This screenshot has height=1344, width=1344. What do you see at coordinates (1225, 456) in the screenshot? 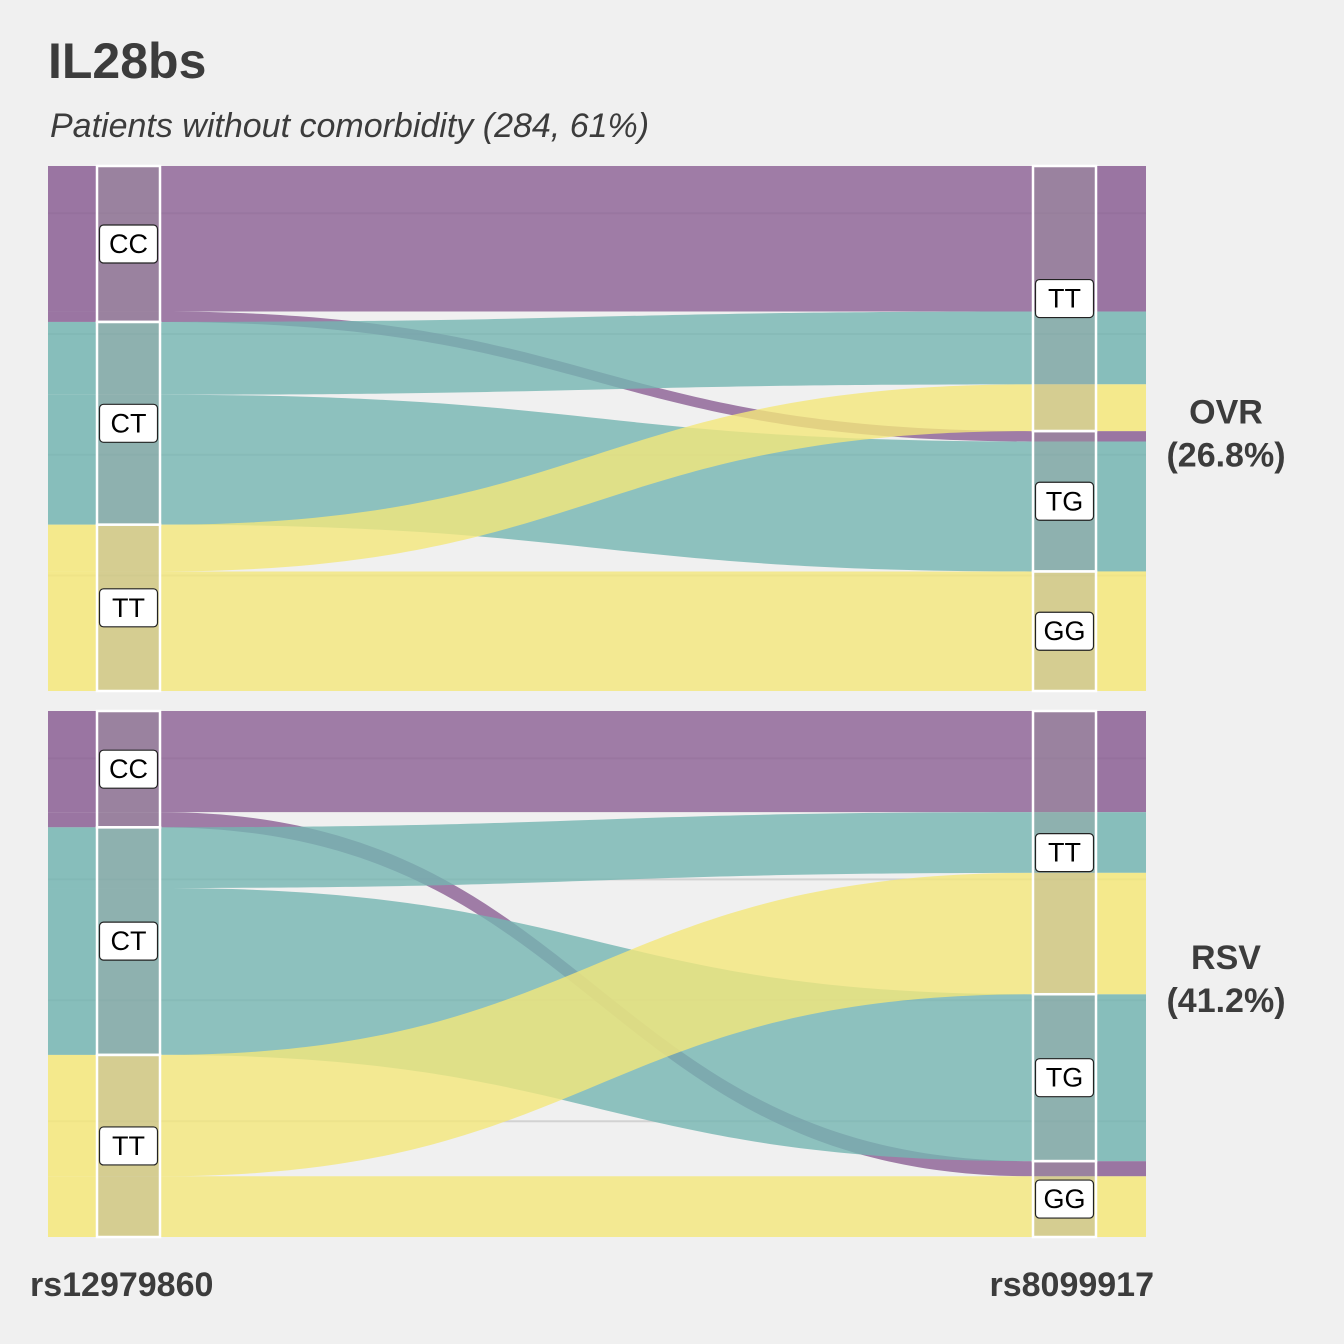
I see `panel-percent: (26.8%)` at bounding box center [1225, 456].